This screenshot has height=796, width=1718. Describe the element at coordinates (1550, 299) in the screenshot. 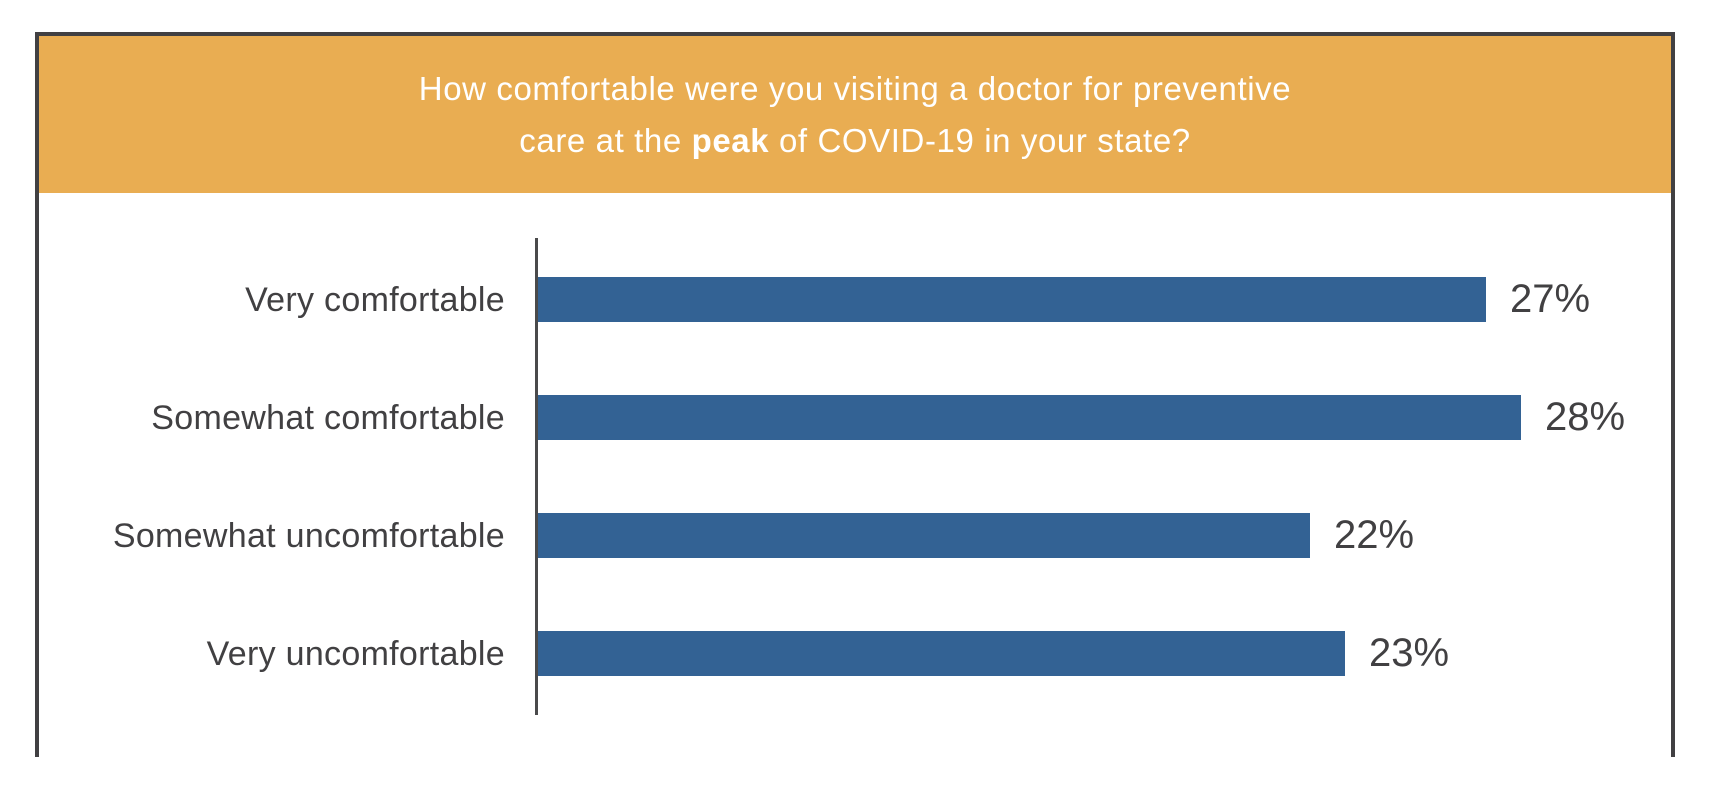

I see `value-label: 27%` at that location.